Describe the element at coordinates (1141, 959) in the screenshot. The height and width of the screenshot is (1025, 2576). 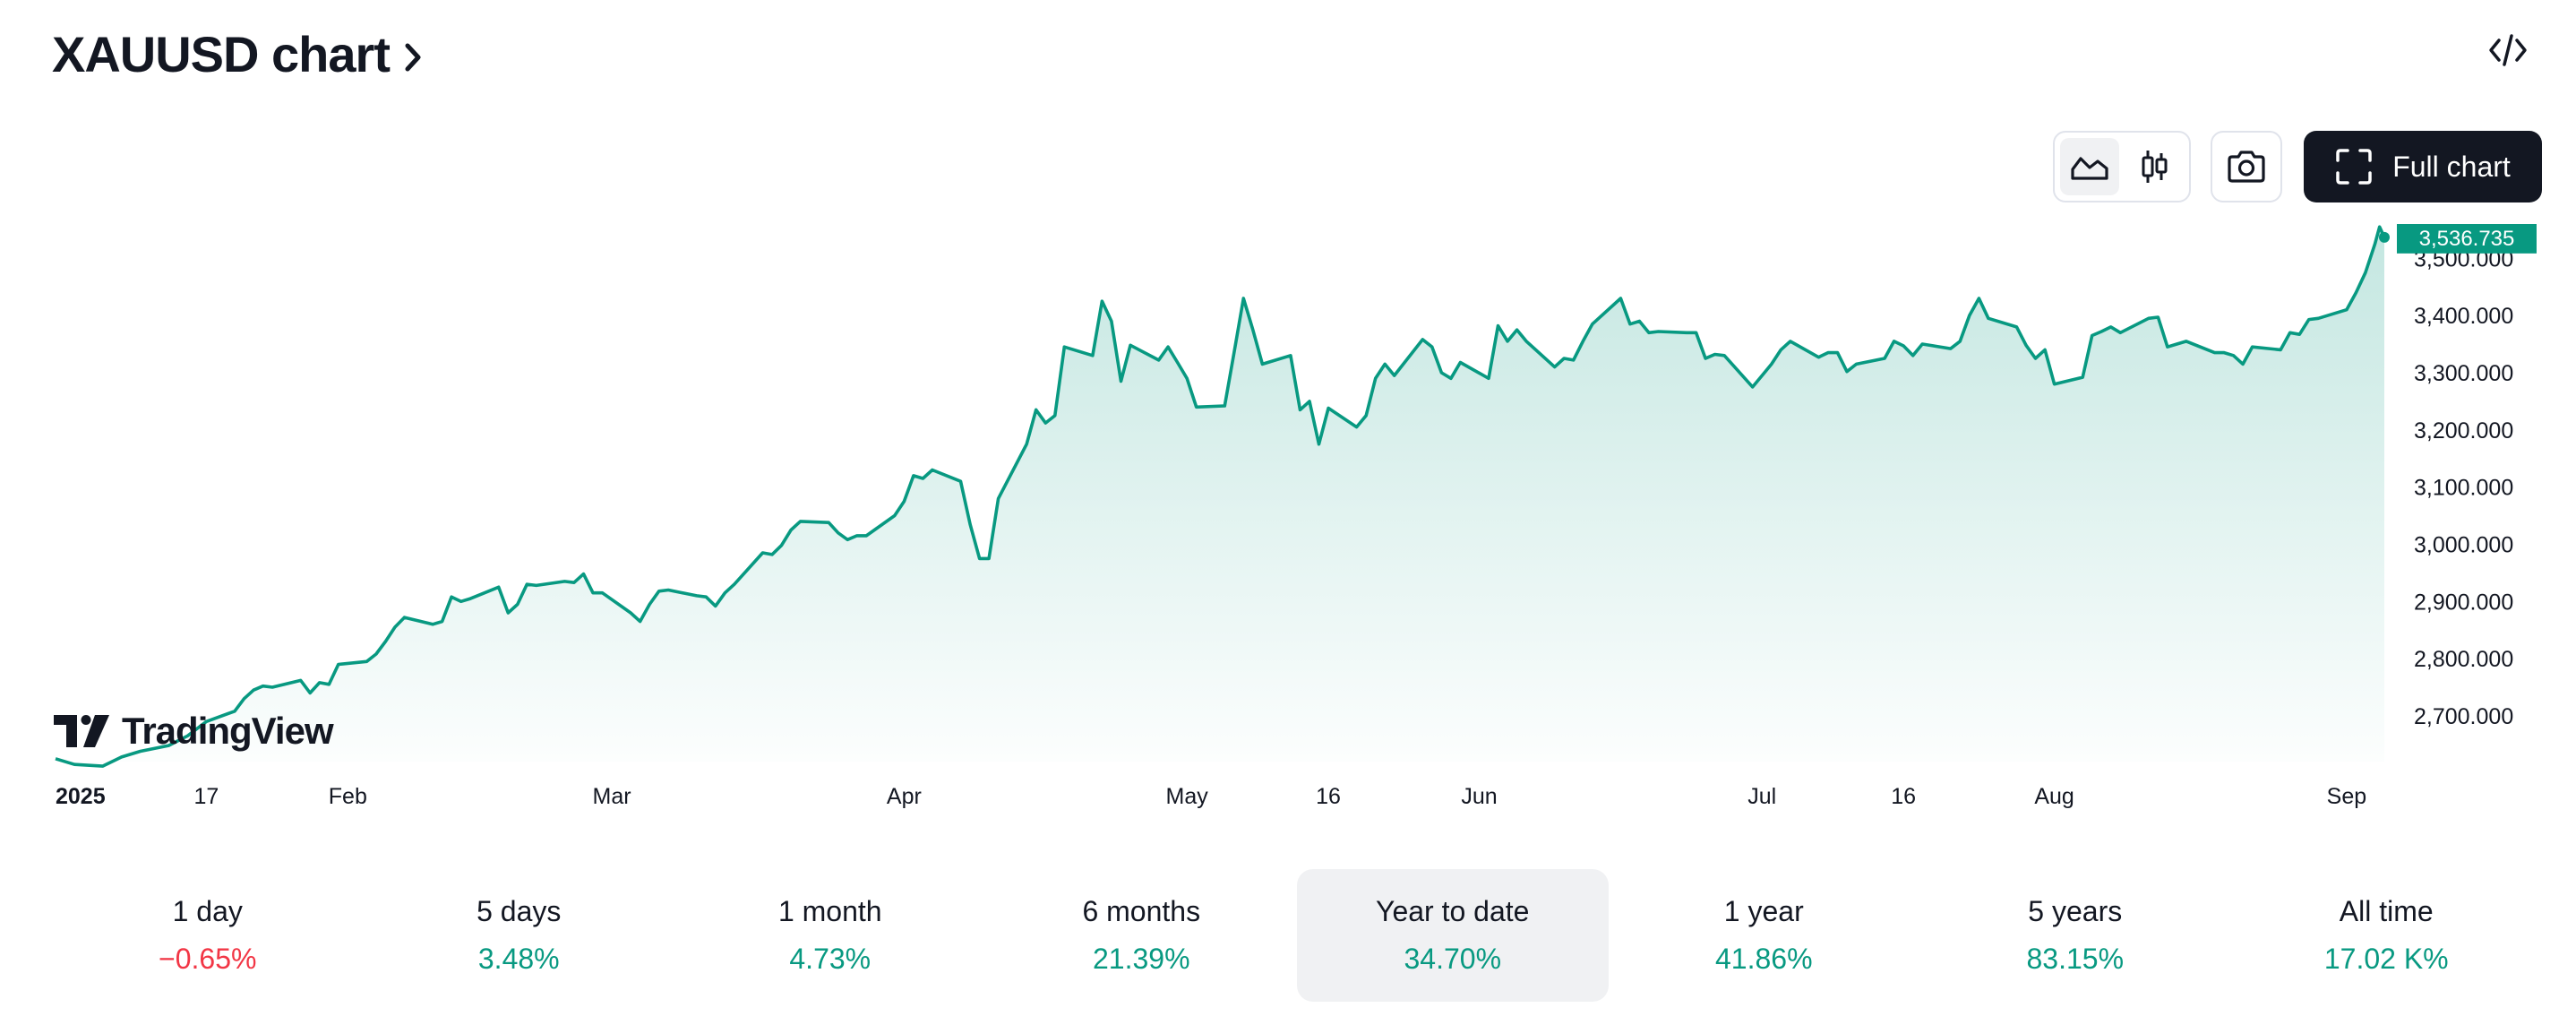
I see `period-change: 21.39%` at that location.